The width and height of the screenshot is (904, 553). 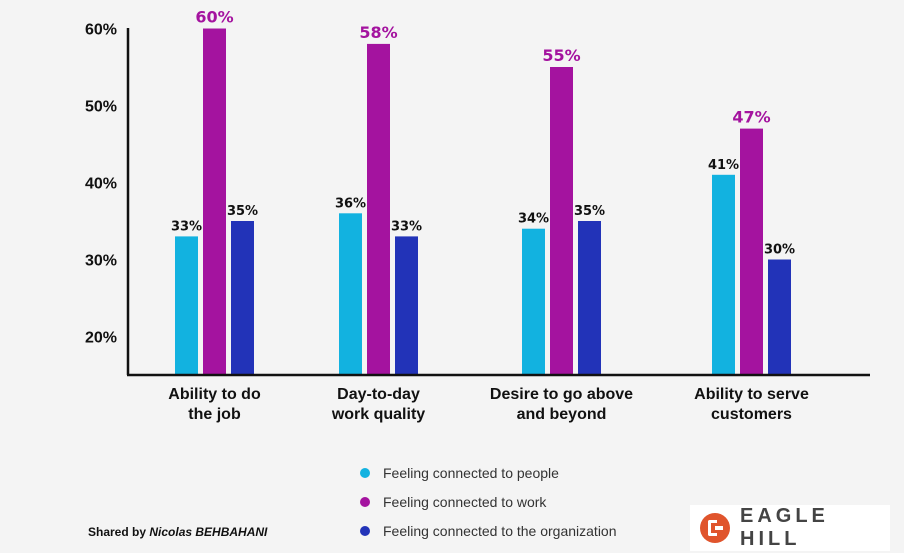 What do you see at coordinates (751, 117) in the screenshot?
I see `data-label: 47%` at bounding box center [751, 117].